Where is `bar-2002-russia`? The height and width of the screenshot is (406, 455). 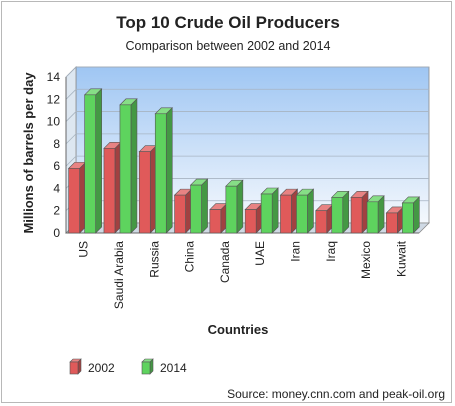
bar-2002-russia is located at coordinates (147, 189).